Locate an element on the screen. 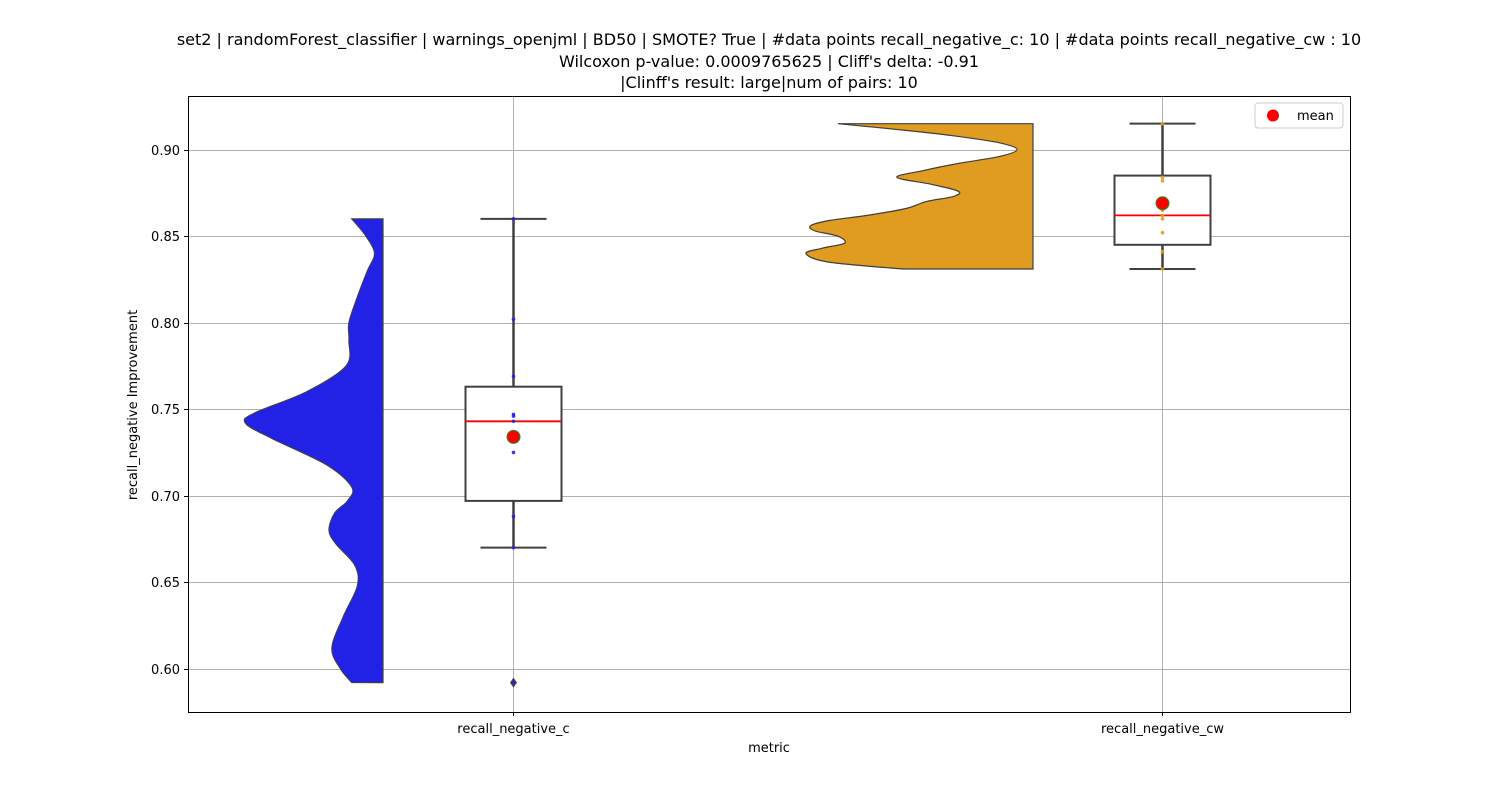 This screenshot has width=1500, height=800. y-tick-label: 0.90 is located at coordinates (165, 151).